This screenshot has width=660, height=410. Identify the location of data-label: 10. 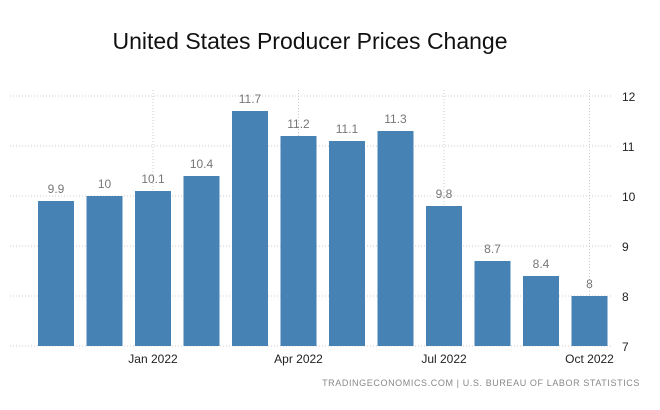
(105, 184).